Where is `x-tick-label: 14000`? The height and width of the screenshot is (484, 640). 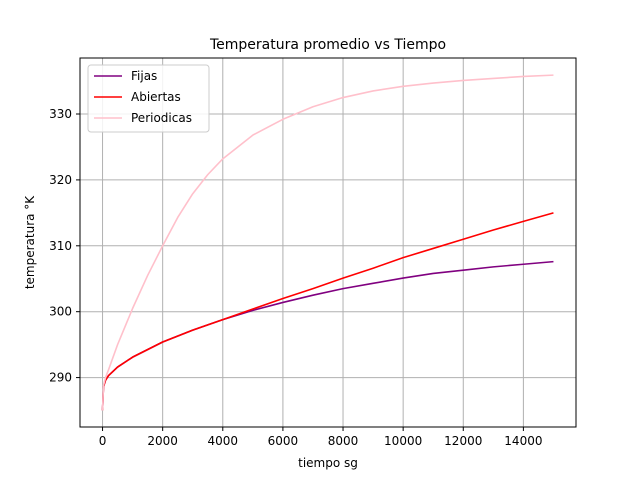 x-tick-label: 14000 is located at coordinates (523, 441).